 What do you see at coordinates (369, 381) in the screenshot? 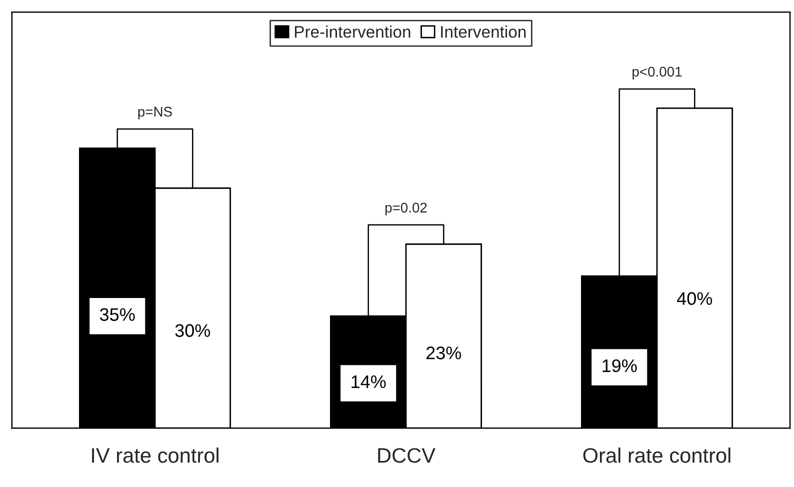
I see `data-label: 14%` at bounding box center [369, 381].